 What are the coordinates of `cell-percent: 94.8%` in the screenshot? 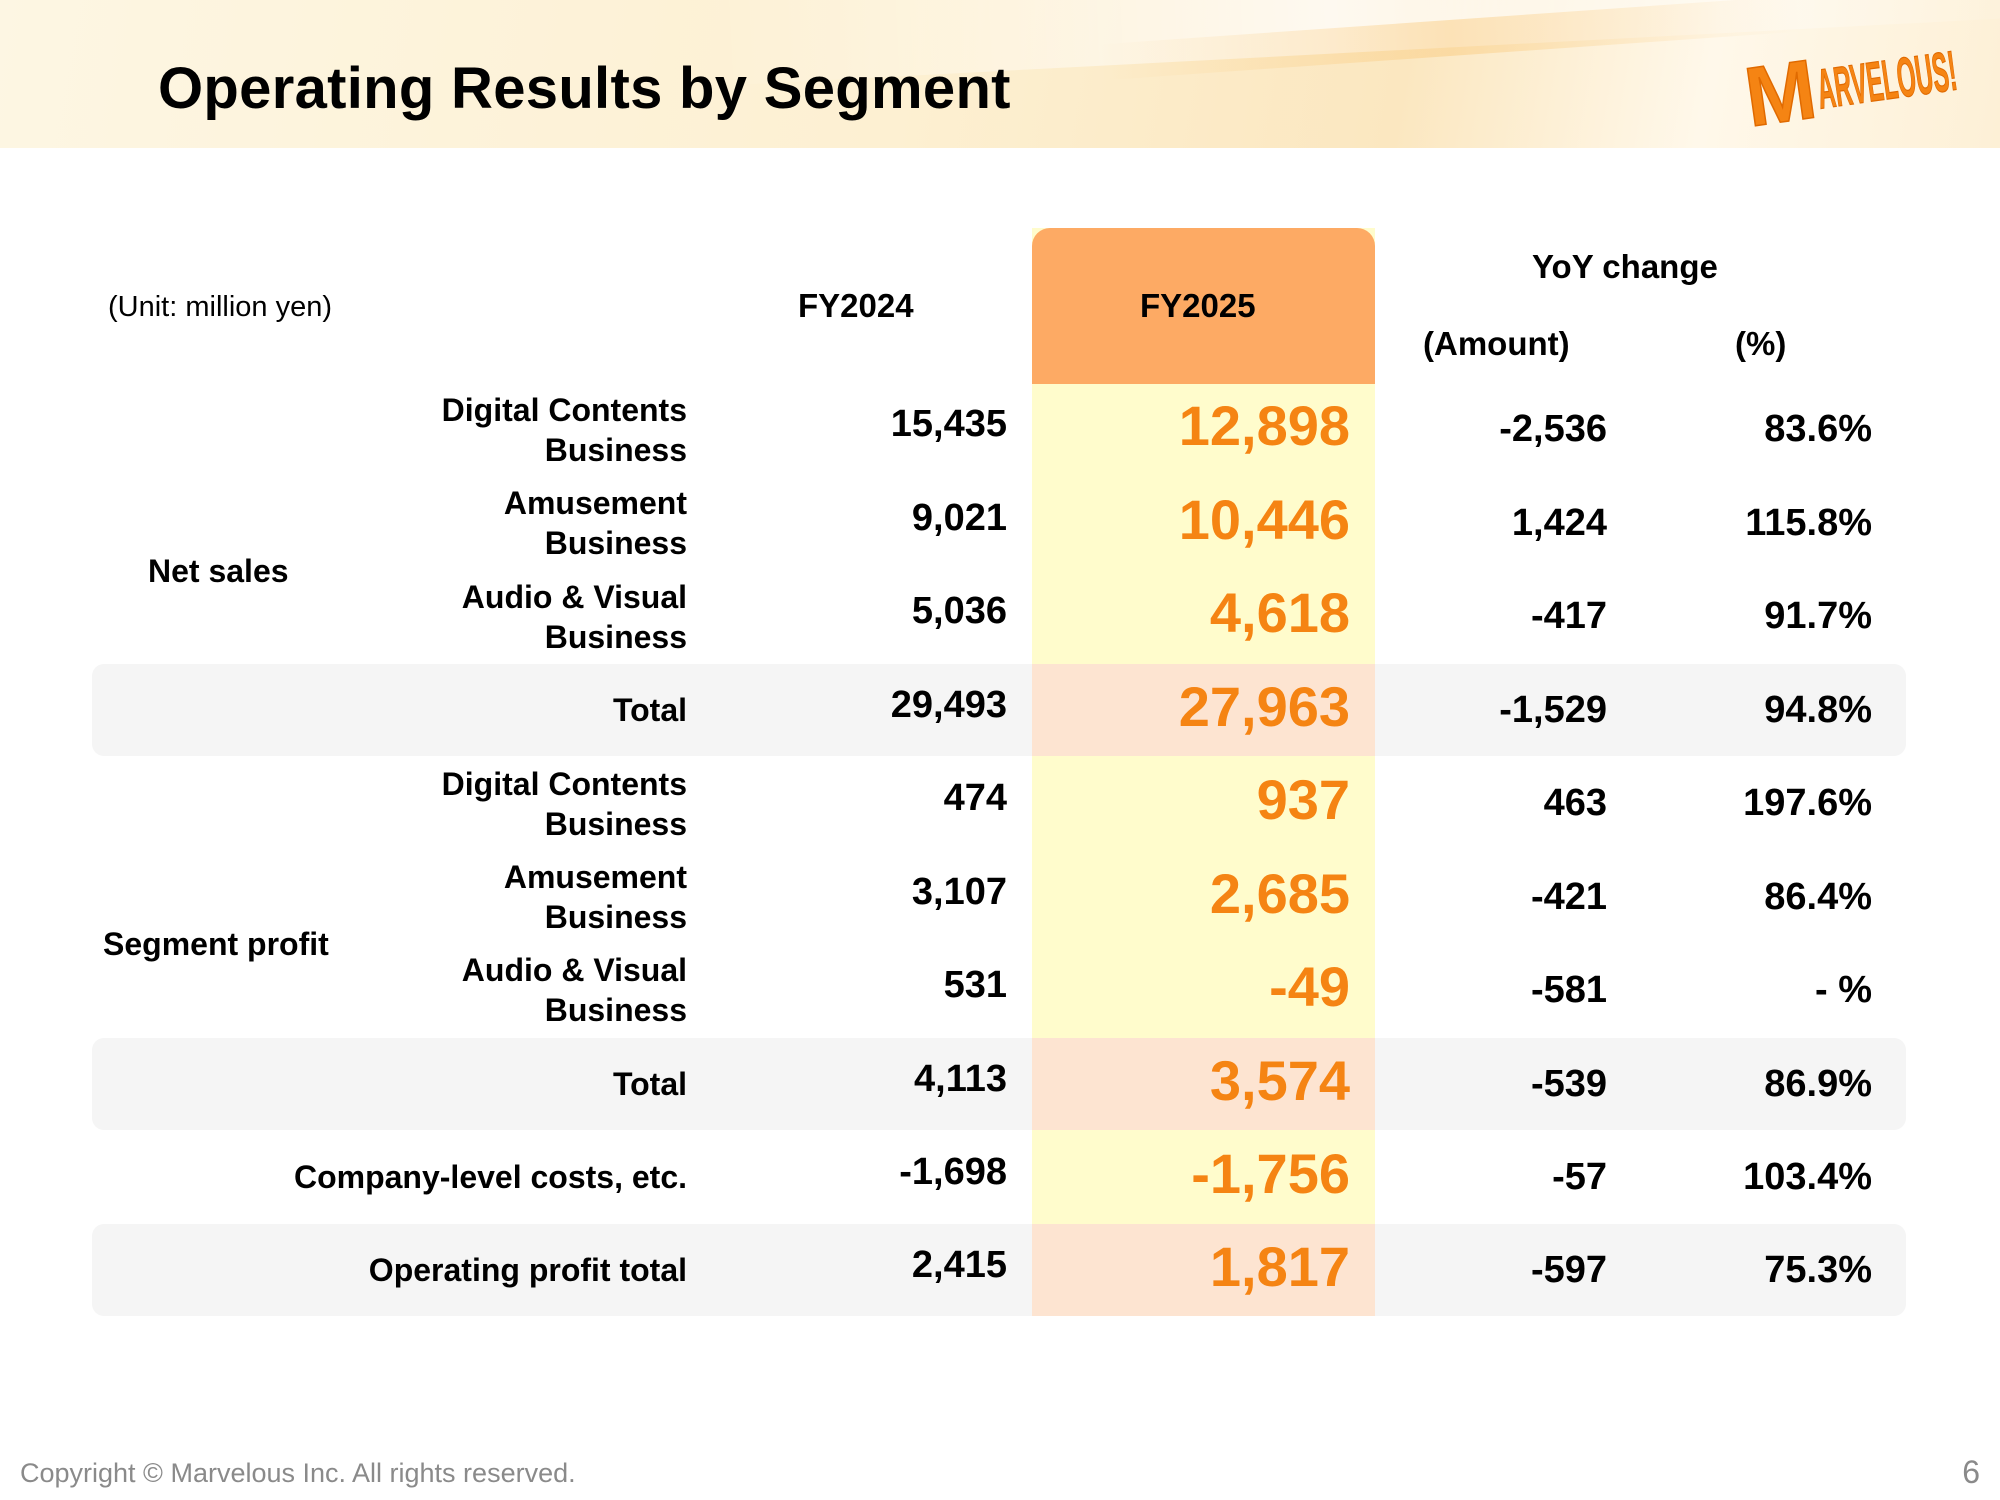 It's located at (1818, 710).